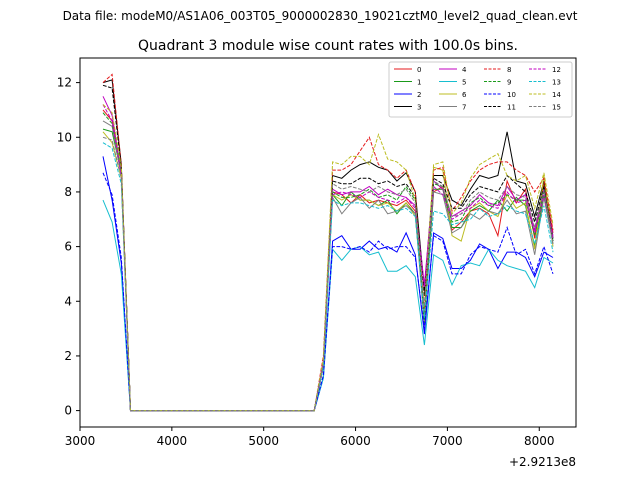 This screenshot has height=484, width=640. Describe the element at coordinates (509, 70) in the screenshot. I see `legend-label-8: 8` at that location.